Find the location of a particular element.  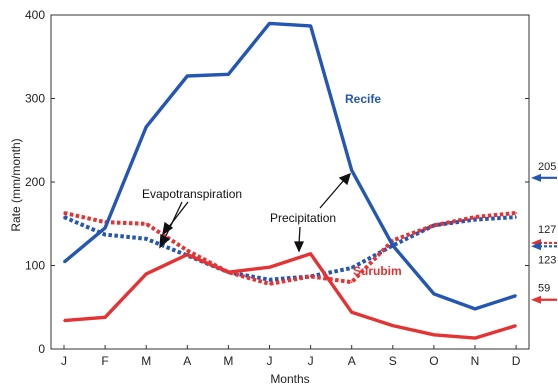

x-tick-label: N is located at coordinates (475, 361).